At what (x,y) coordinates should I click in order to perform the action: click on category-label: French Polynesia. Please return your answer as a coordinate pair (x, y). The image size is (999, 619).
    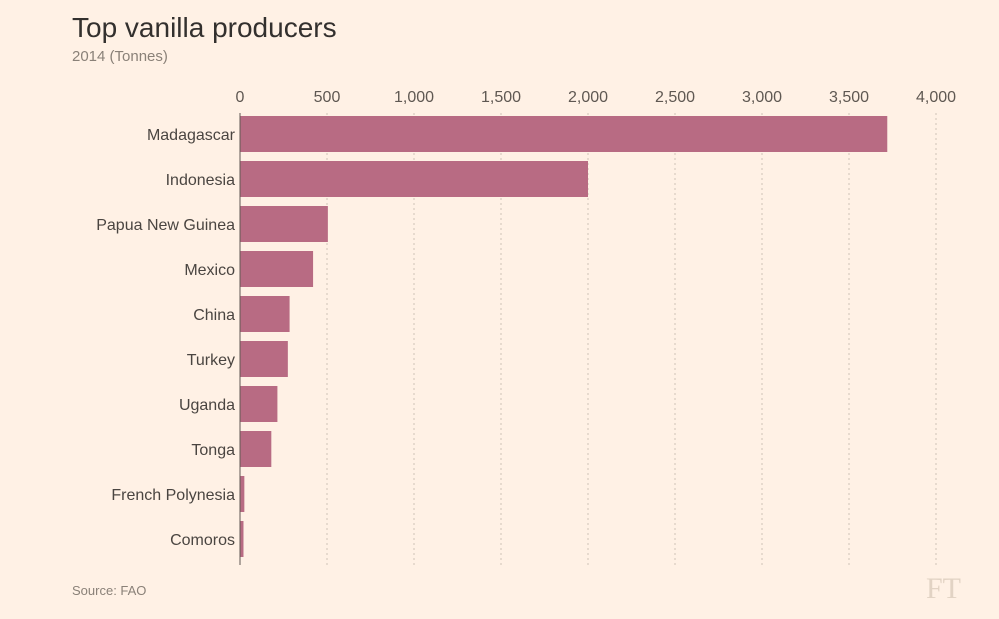
    Looking at the image, I should click on (173, 495).